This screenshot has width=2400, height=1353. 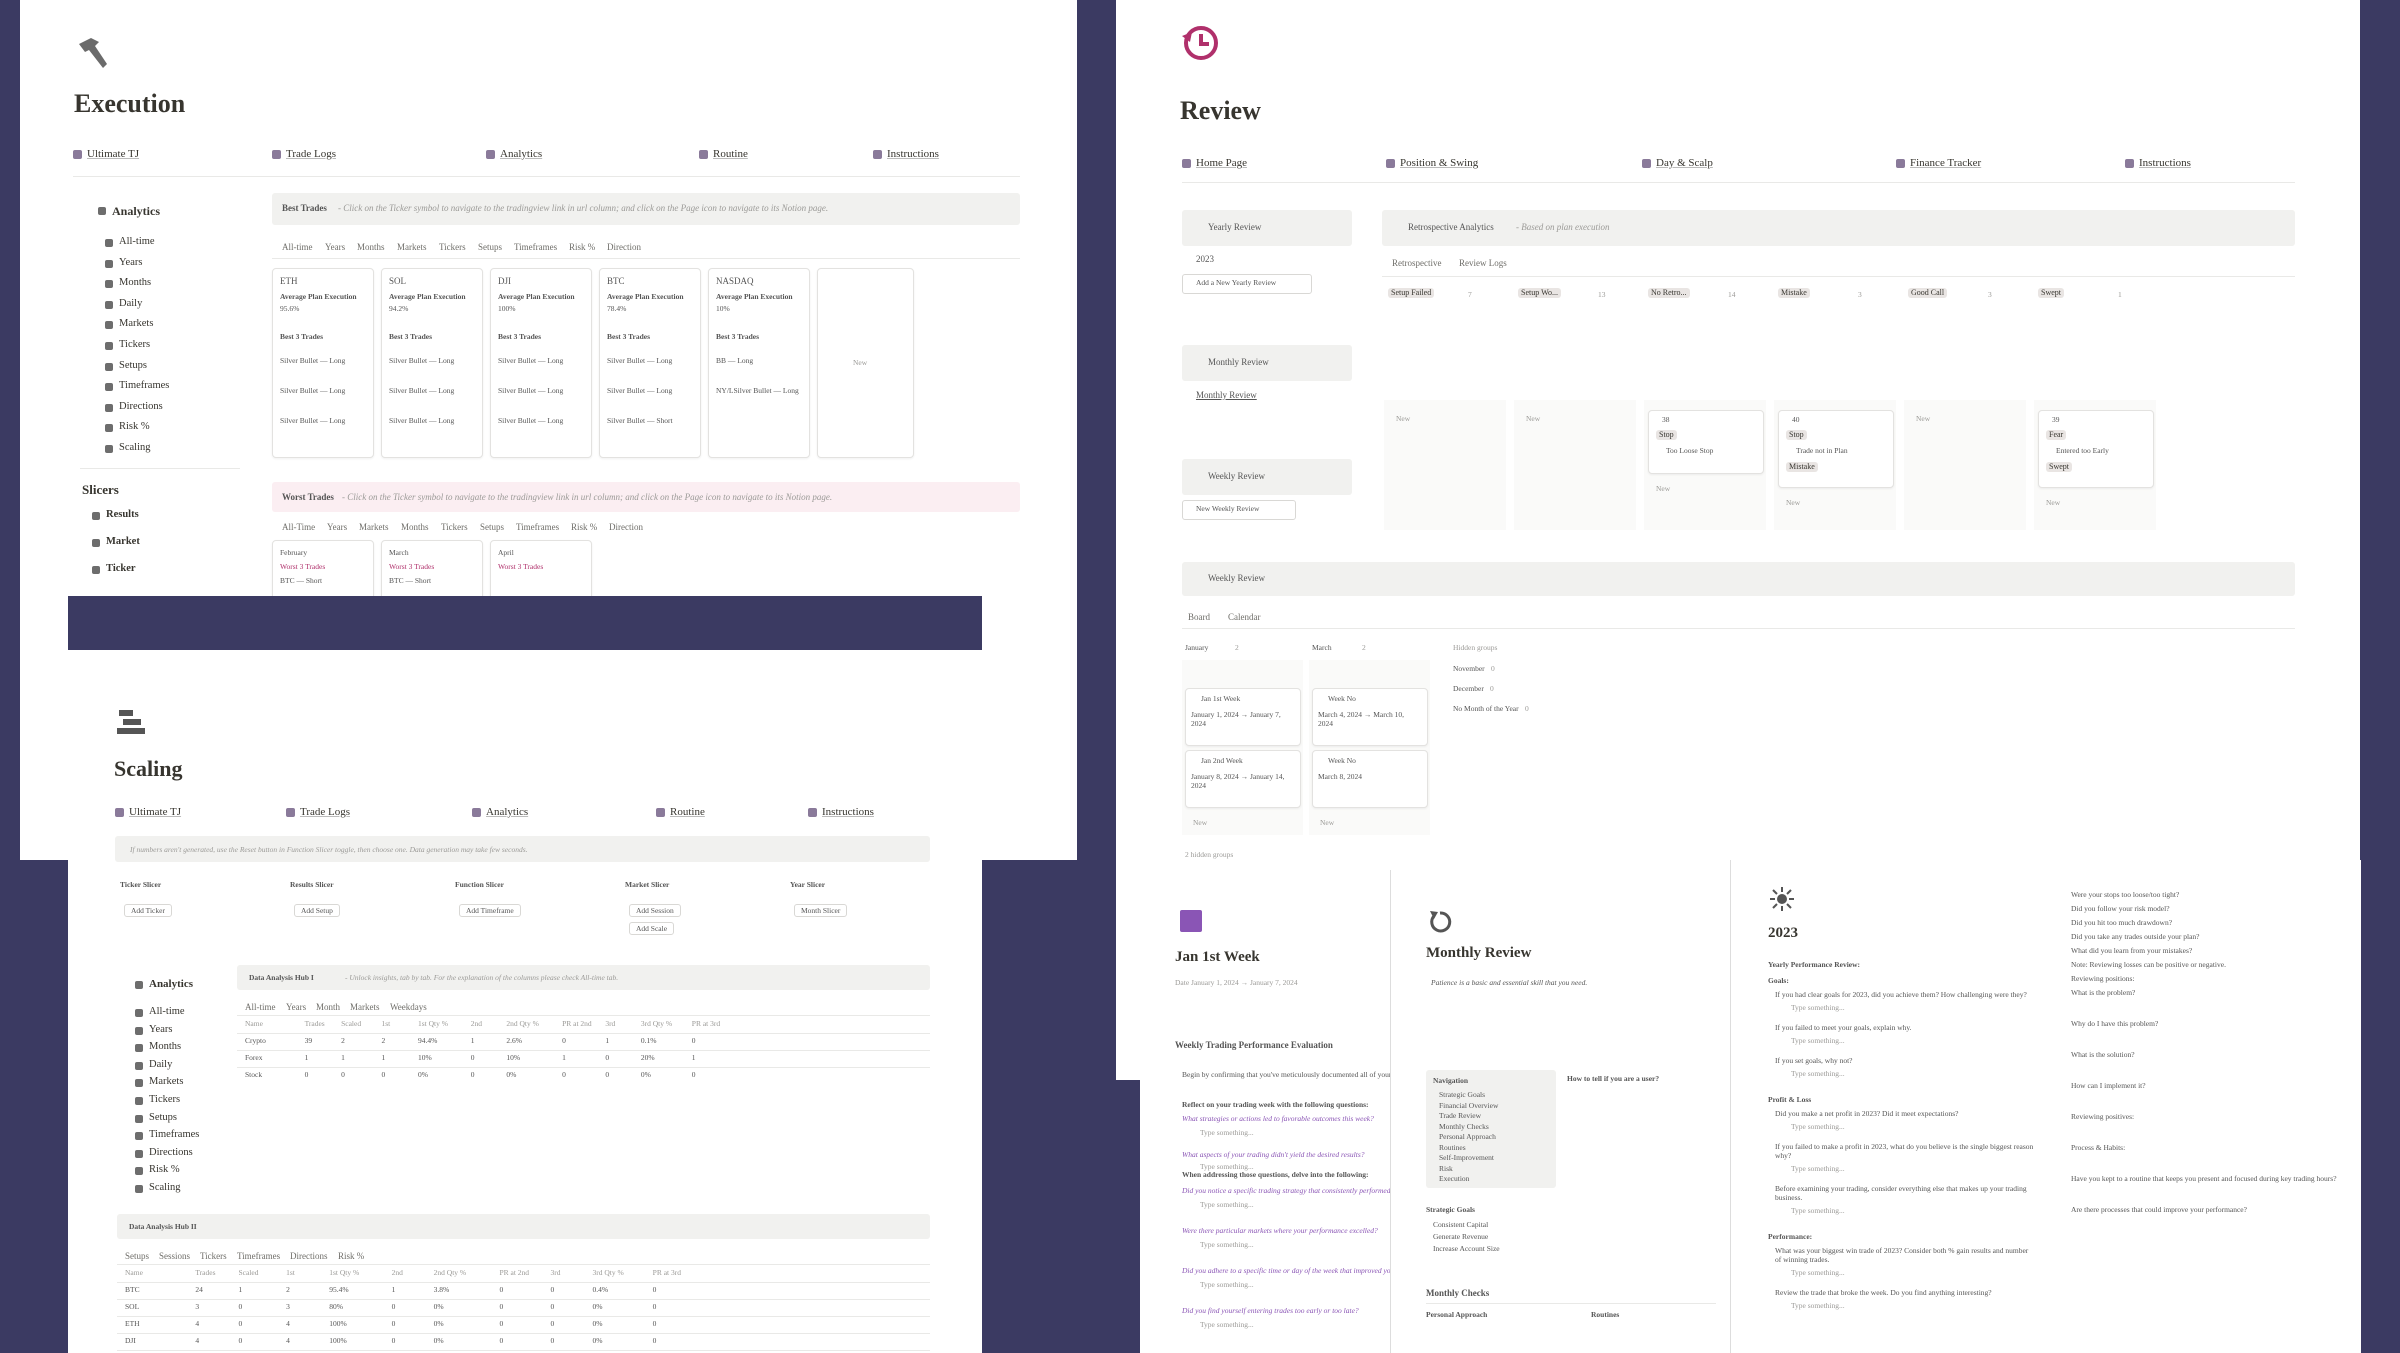 I want to click on slicer-toggle: Function Slicer, so click(x=479, y=884).